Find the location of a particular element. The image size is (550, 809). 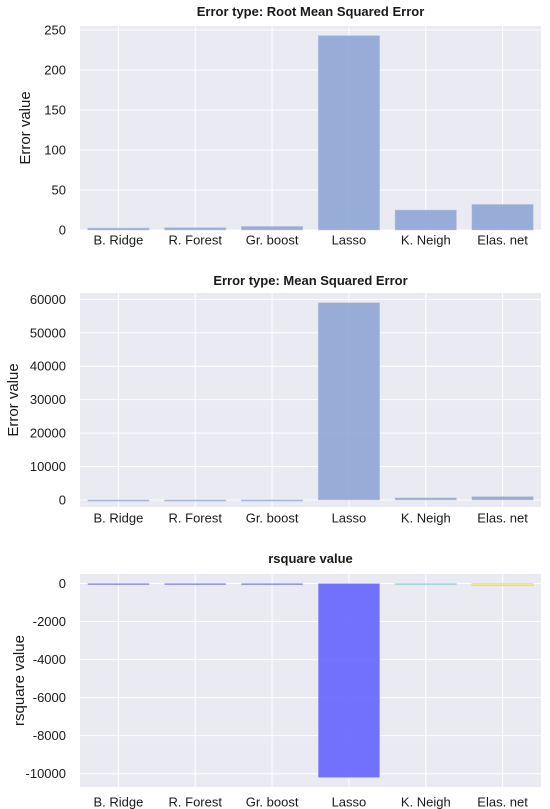

y-tick-label: 30000 is located at coordinates (48, 399).